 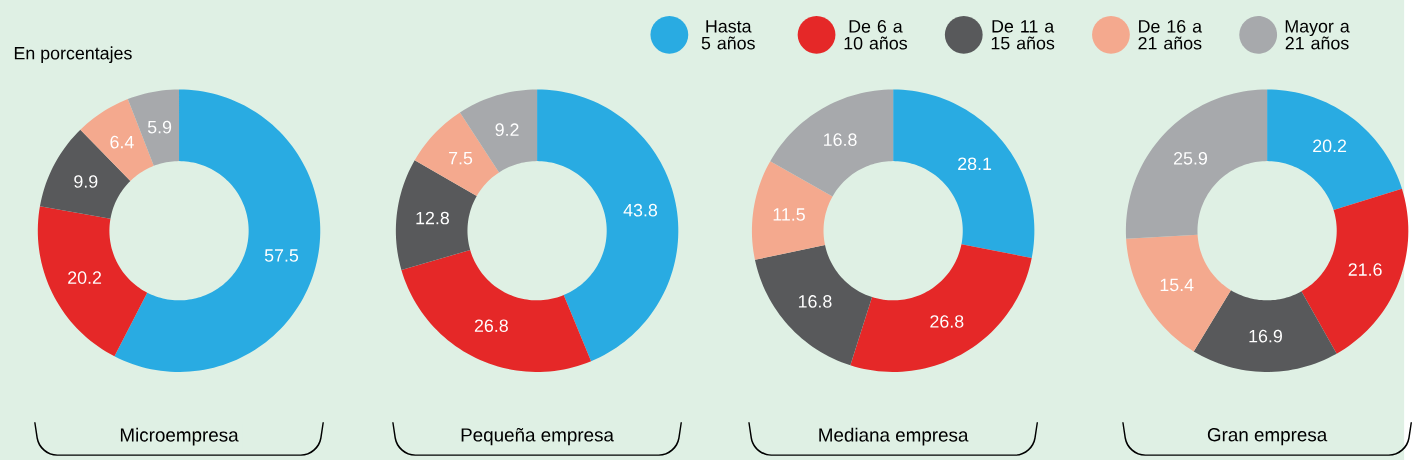 What do you see at coordinates (86, 181) in the screenshot?
I see `data-label: 9.9` at bounding box center [86, 181].